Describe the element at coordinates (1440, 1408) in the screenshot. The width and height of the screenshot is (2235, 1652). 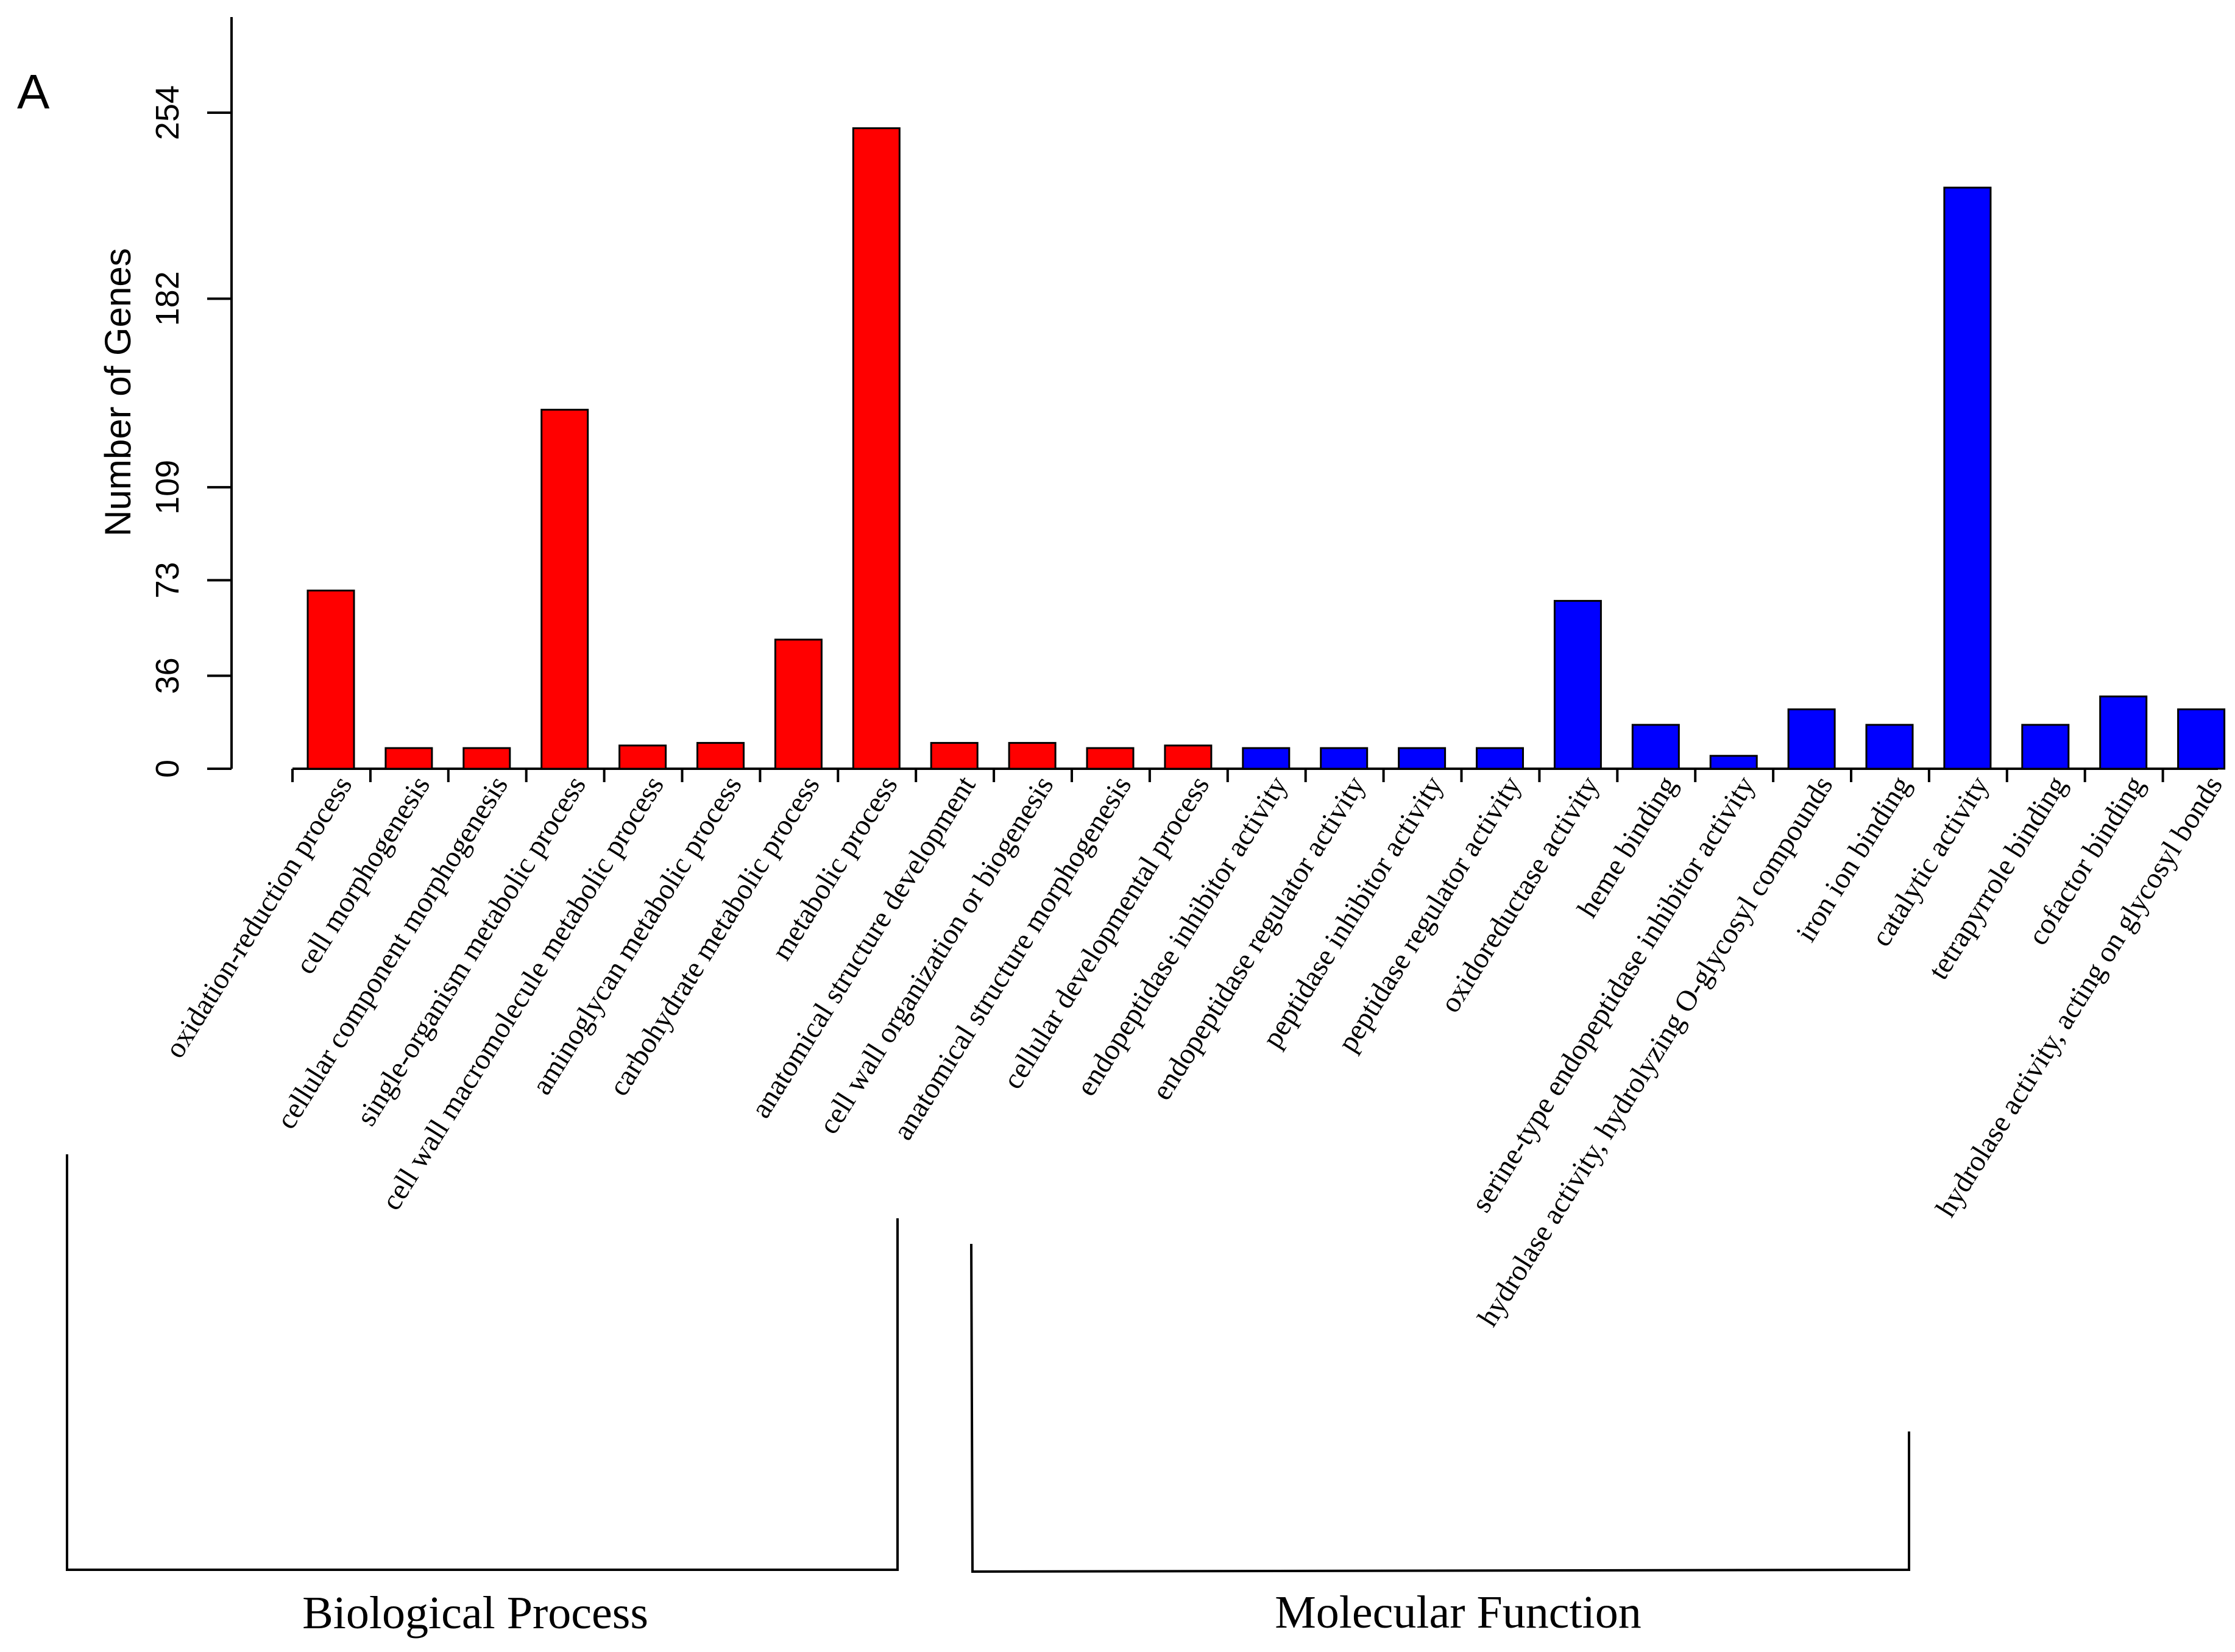
I see `molecular-function-bracket` at that location.